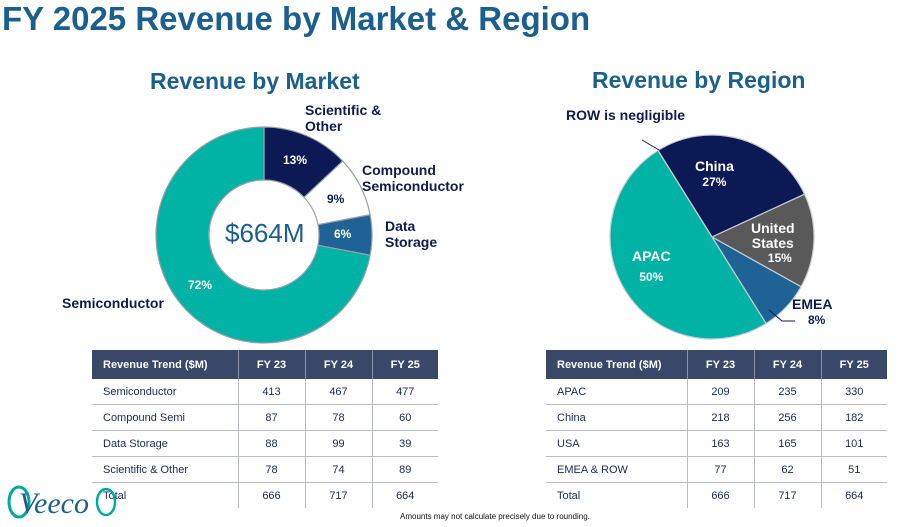 Image resolution: width=900 pixels, height=527 pixels. Describe the element at coordinates (721, 364) in the screenshot. I see `region-header-cell: FY 23` at that location.